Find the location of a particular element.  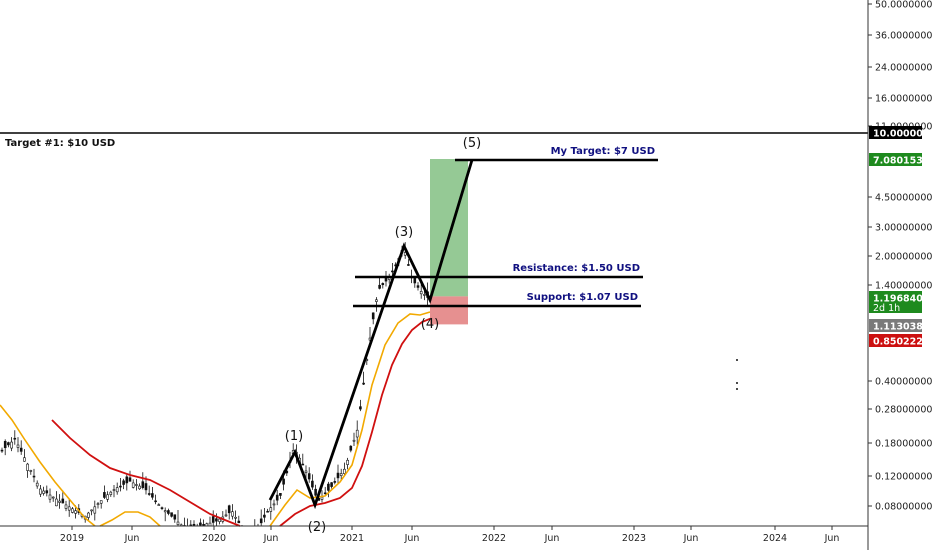

y-tick-label: 0.12000000 is located at coordinates (903, 477).